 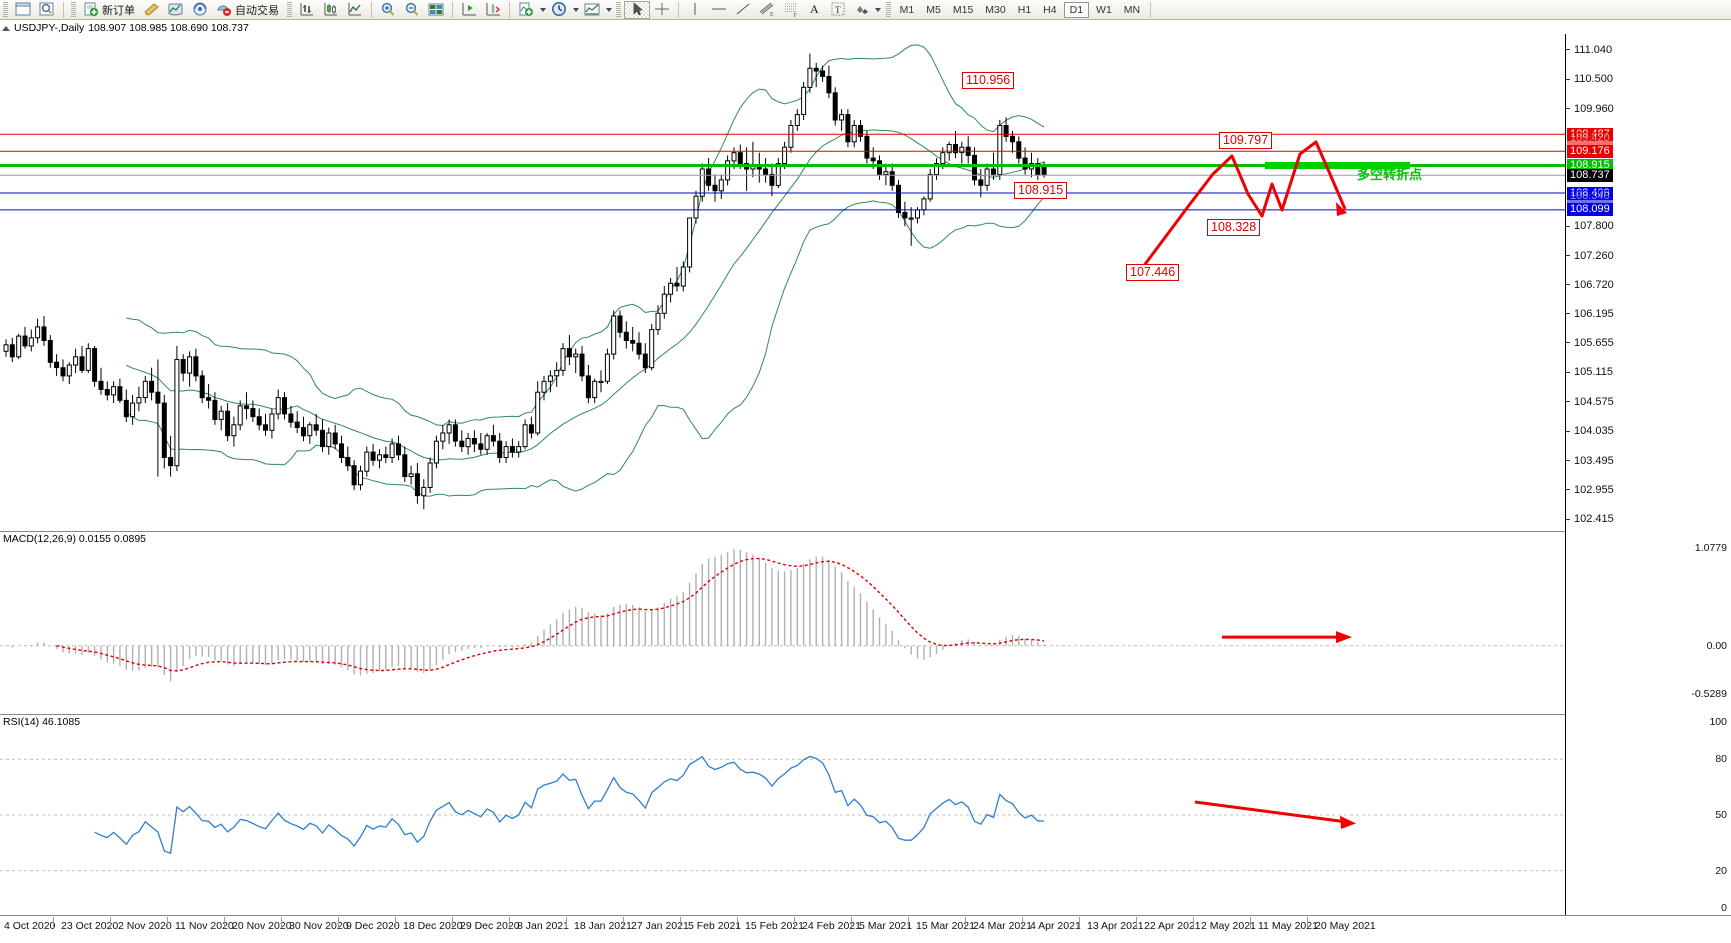 What do you see at coordinates (1721, 759) in the screenshot?
I see `rsi-tick: 80` at bounding box center [1721, 759].